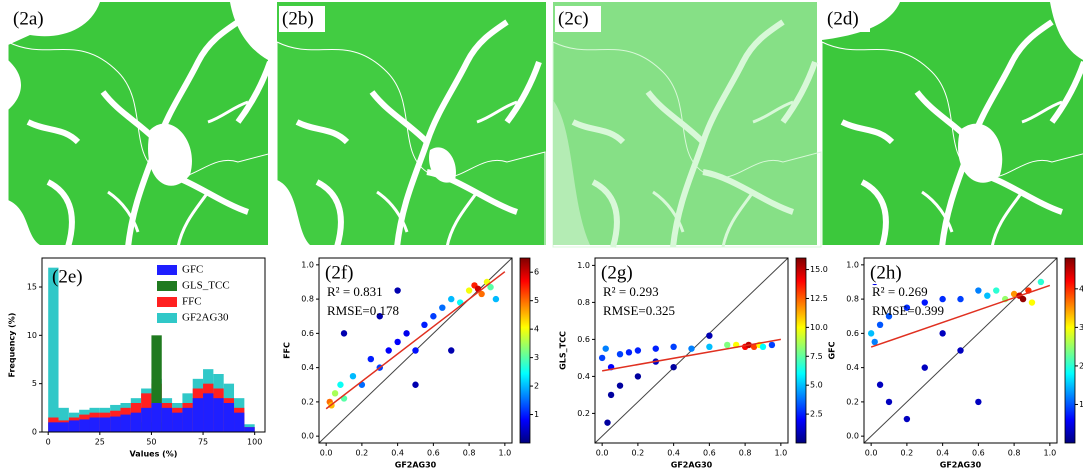 This screenshot has width=1083, height=473. Describe the element at coordinates (100, 442) in the screenshot. I see `x-tick-label: 25` at that location.